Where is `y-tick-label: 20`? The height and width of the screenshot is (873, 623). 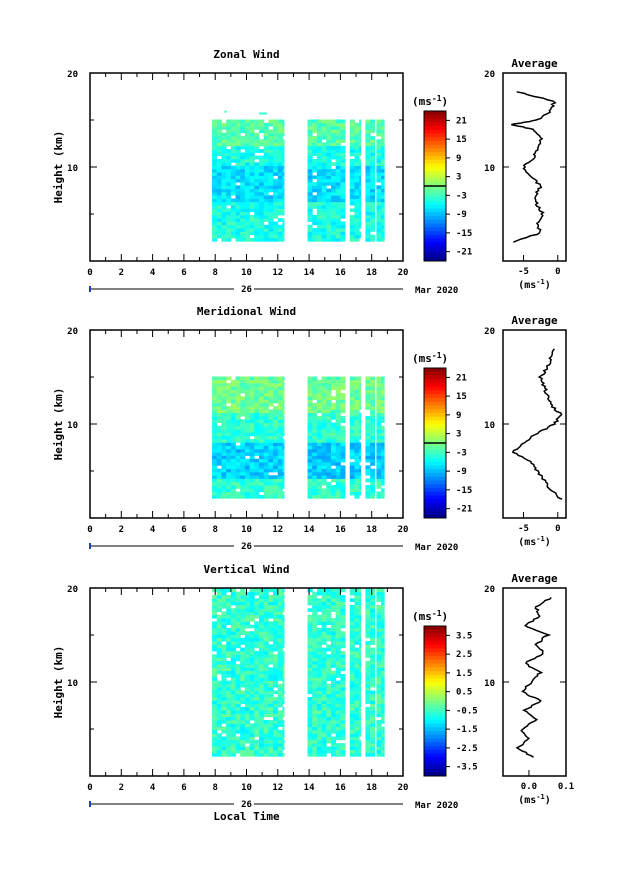 y-tick-label: 20 is located at coordinates (72, 332).